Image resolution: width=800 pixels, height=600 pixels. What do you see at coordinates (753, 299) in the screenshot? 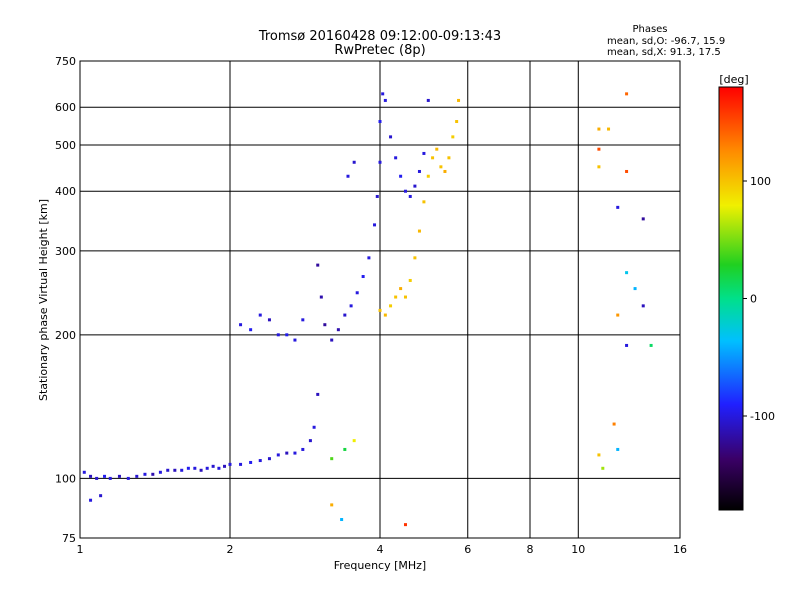
I see `colorbar-tick-label: 0` at bounding box center [753, 299].